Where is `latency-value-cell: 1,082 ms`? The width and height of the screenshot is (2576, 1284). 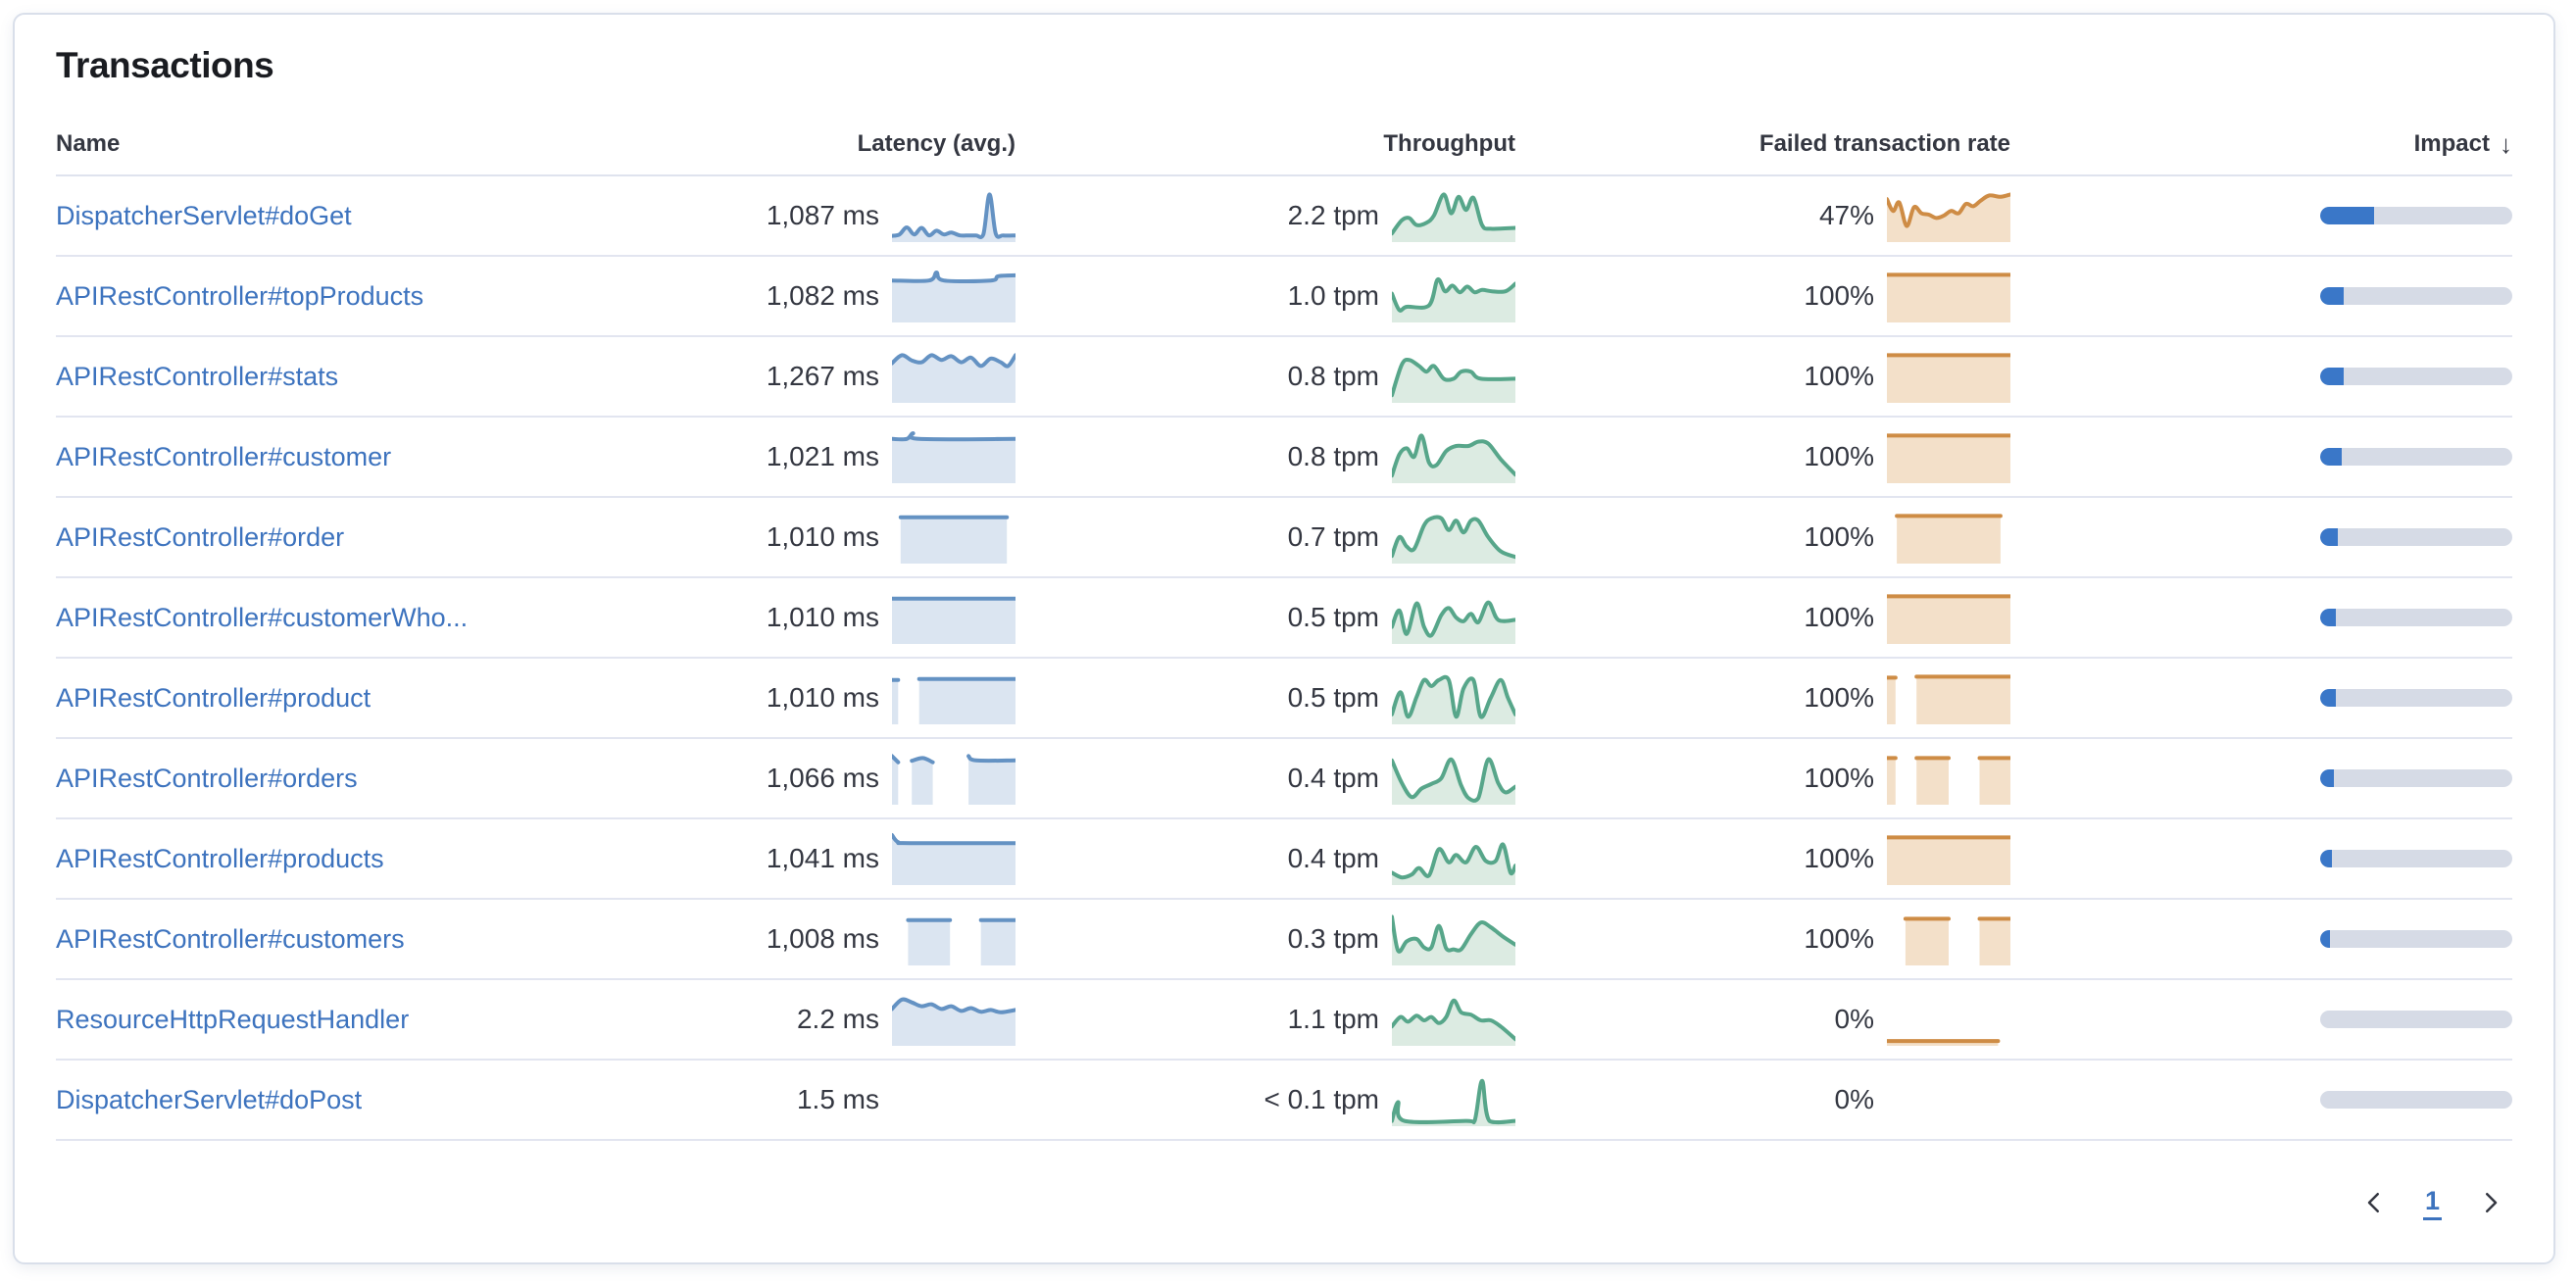
latency-value-cell: 1,082 ms is located at coordinates (805, 296).